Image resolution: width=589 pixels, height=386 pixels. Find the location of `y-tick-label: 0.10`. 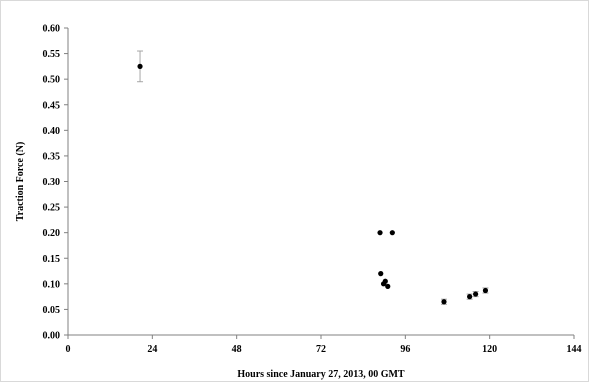

y-tick-label: 0.10 is located at coordinates (52, 284).